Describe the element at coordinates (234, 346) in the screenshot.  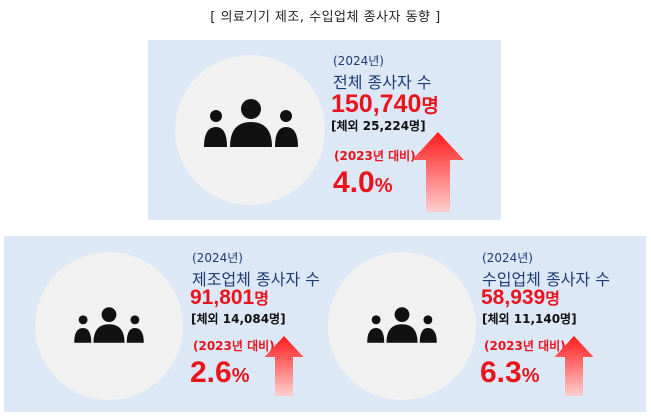
I see `manufacture-compare: (2023년 대비)` at that location.